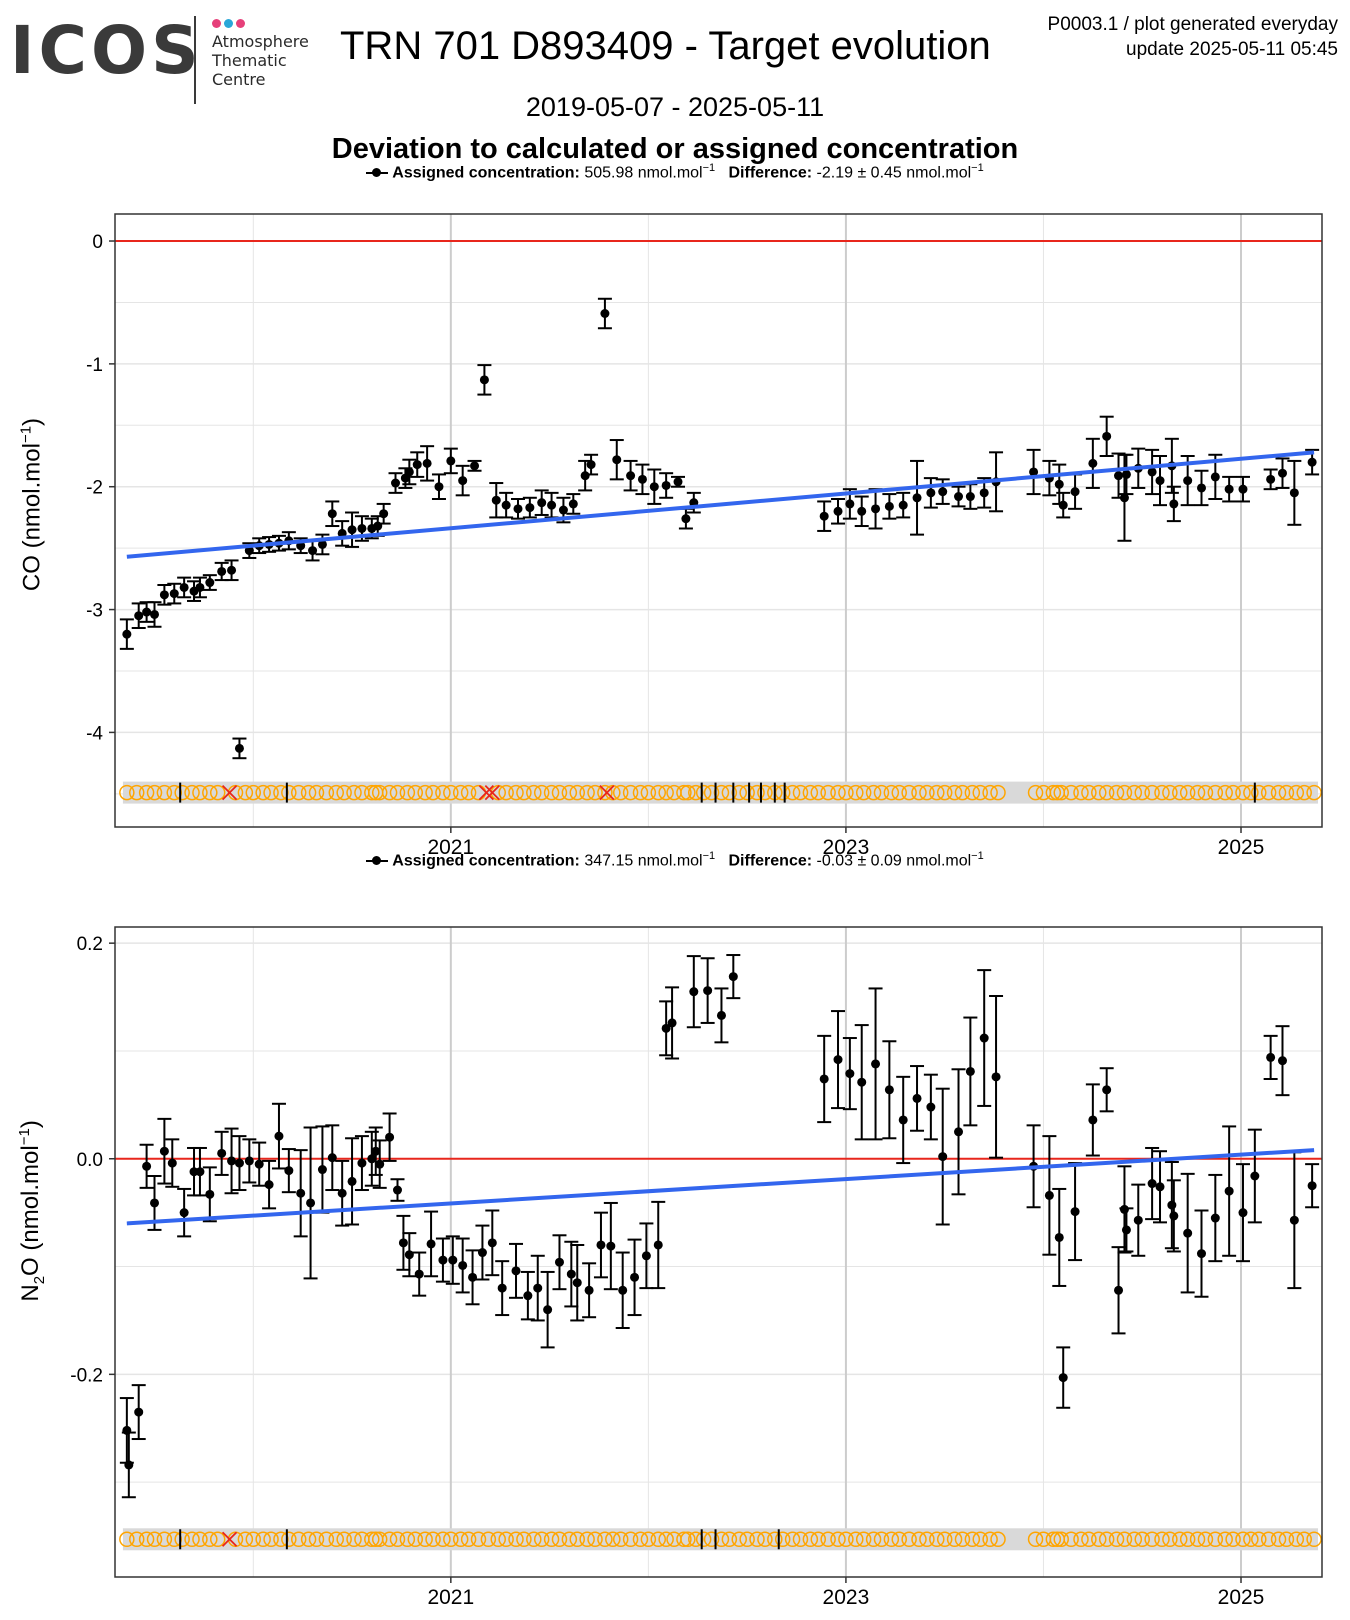  I want to click on meta-line-1: P0003.1 / plot generated everyday, so click(1192, 24).